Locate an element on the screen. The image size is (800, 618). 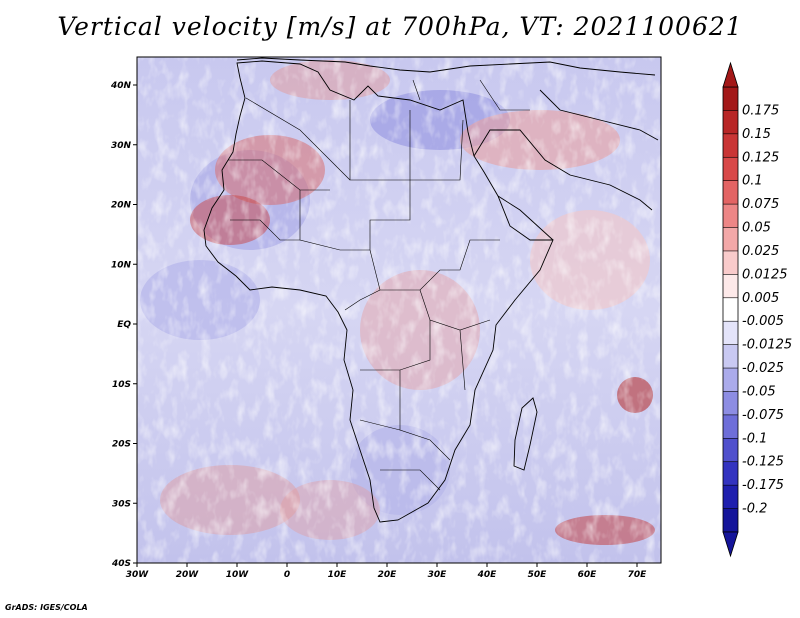
lon-tick-label: 40E is located at coordinates (487, 575).